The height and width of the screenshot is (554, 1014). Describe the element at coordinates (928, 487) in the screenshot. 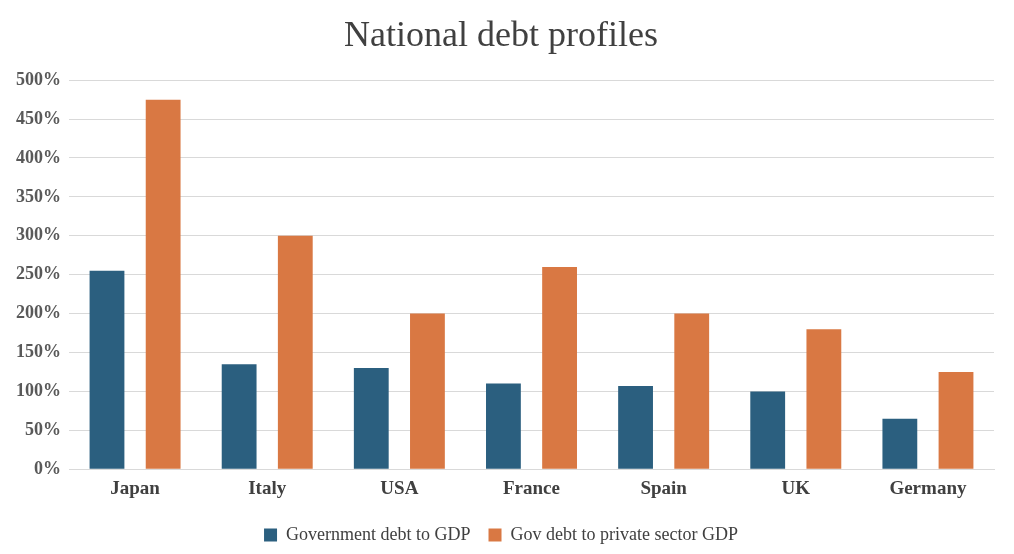

I see `x-tick-label: Germany` at that location.